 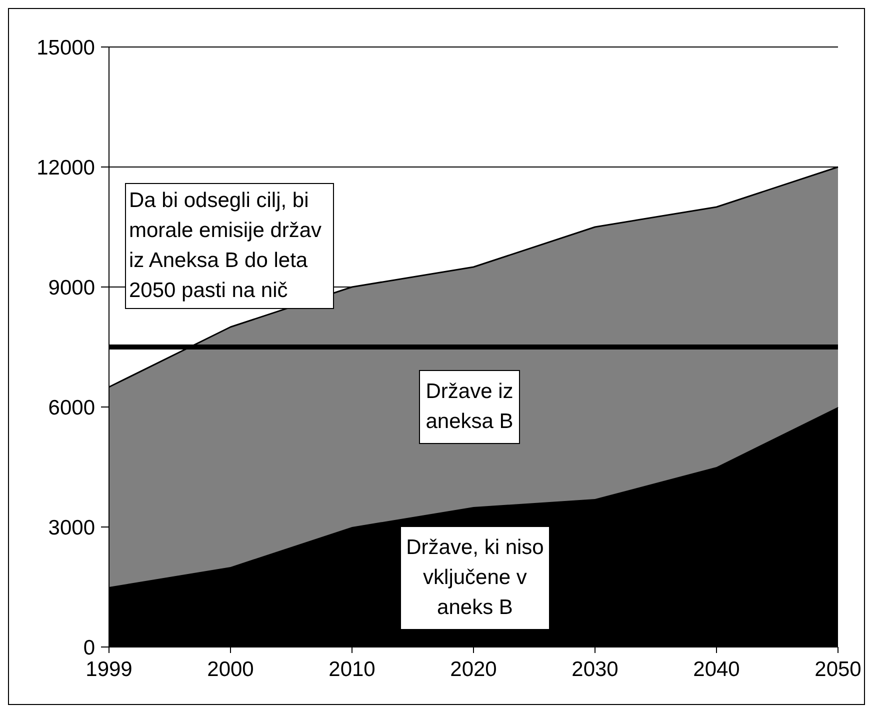 What do you see at coordinates (838, 669) in the screenshot?
I see `x-tick-label: 2050` at bounding box center [838, 669].